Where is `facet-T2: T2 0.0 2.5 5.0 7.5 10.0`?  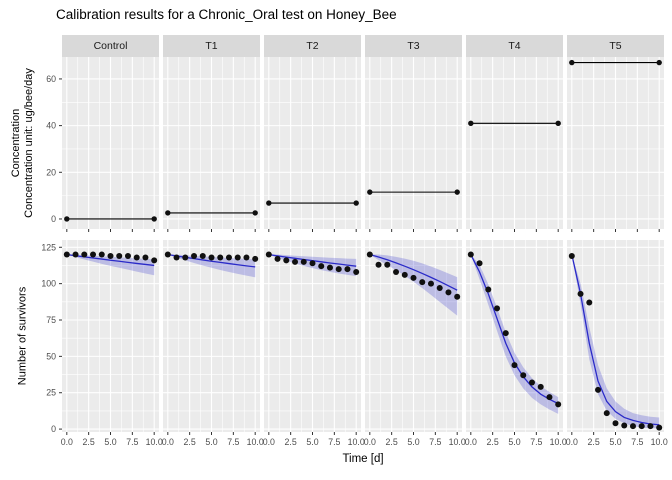 facet-T2: T2 0.0 2.5 5.0 7.5 10.0 is located at coordinates (314, 242).